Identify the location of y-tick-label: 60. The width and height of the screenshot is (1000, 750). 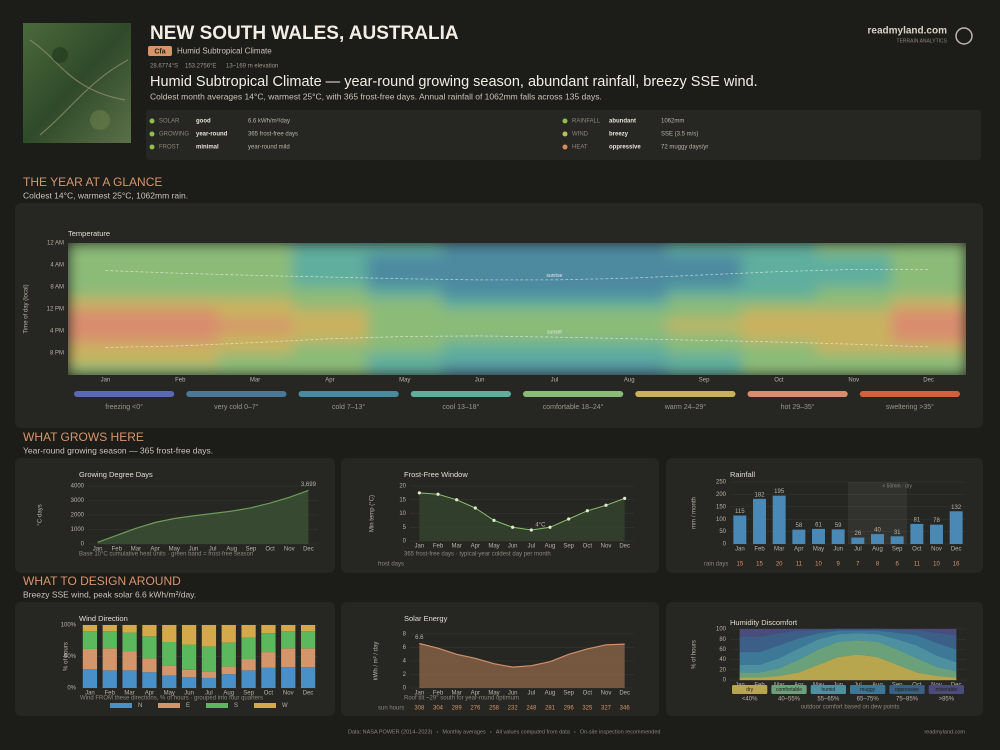
(722, 650).